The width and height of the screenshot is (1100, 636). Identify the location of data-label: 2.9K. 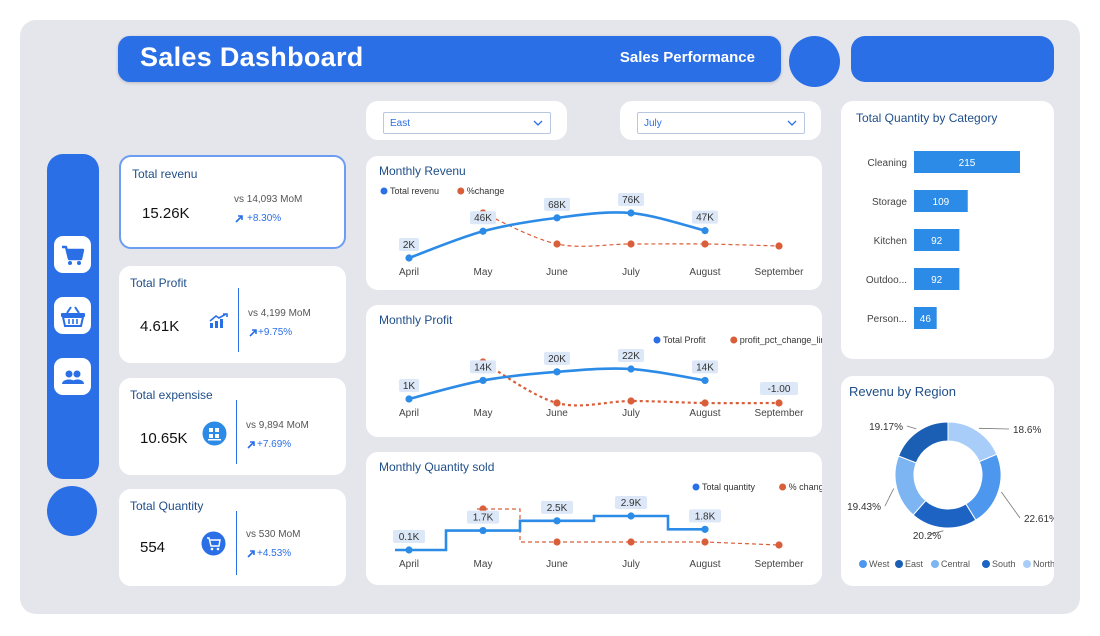
(631, 503).